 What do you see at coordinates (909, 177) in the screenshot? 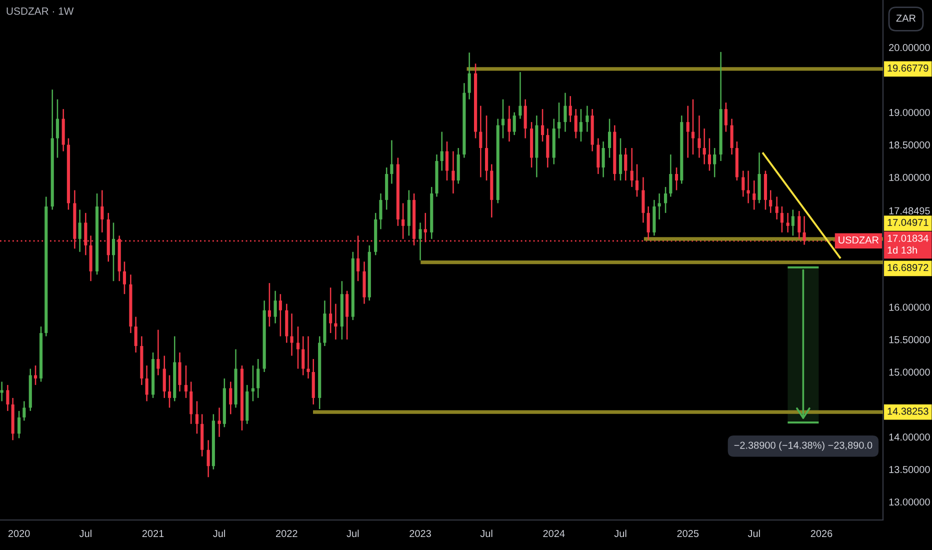
I see `y-tick-label: 18.00000` at bounding box center [909, 177].